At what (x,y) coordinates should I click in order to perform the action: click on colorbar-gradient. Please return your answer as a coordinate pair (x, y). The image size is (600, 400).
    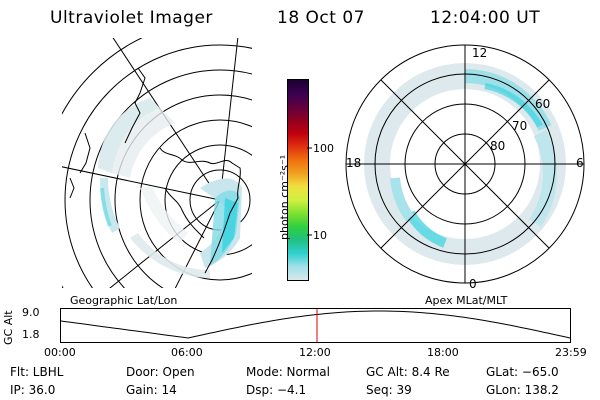
    Looking at the image, I should click on (298, 180).